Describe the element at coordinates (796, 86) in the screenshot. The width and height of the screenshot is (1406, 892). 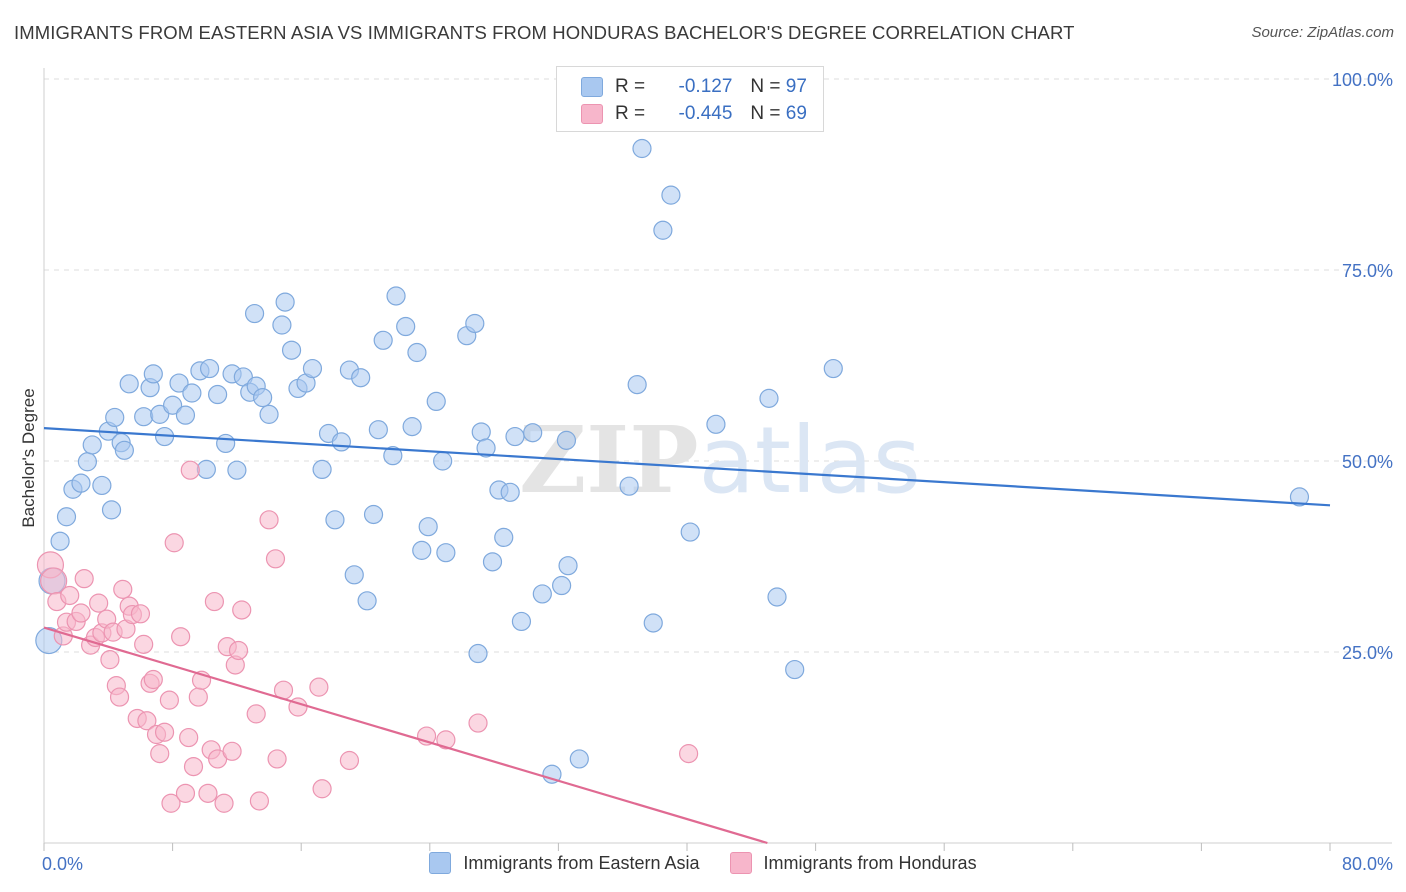
I see `legend-n-value: 97` at that location.